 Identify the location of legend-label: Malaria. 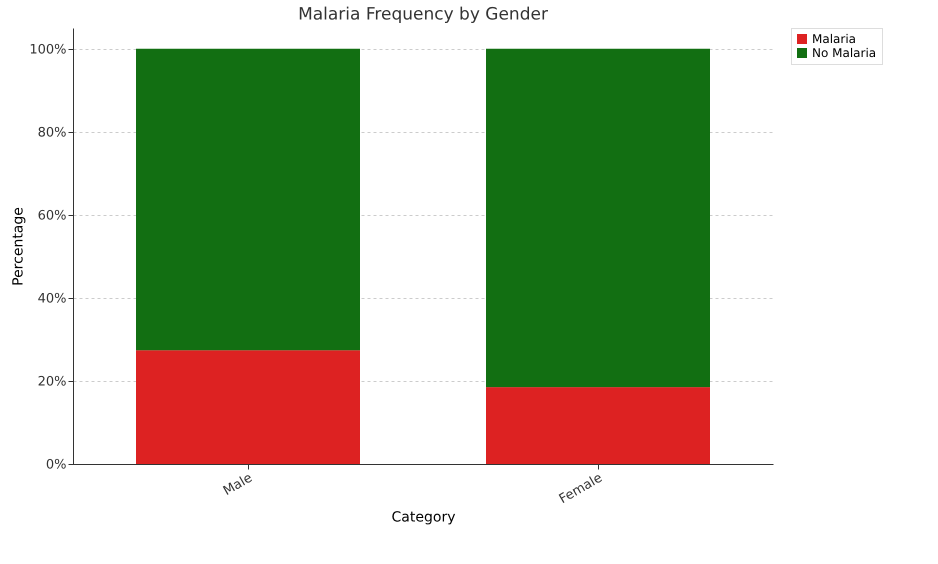
(834, 39).